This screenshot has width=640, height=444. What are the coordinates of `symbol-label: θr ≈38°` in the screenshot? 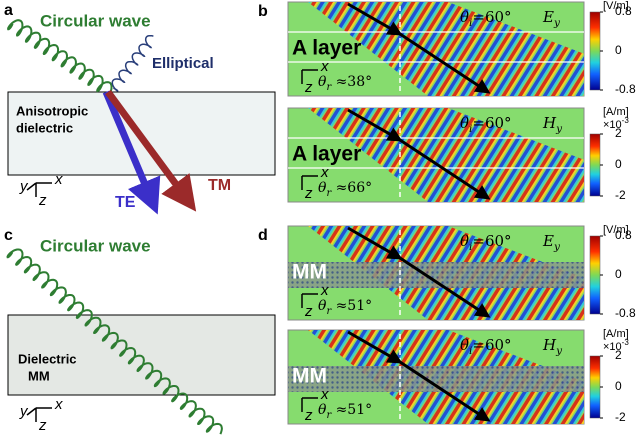 It's located at (345, 83).